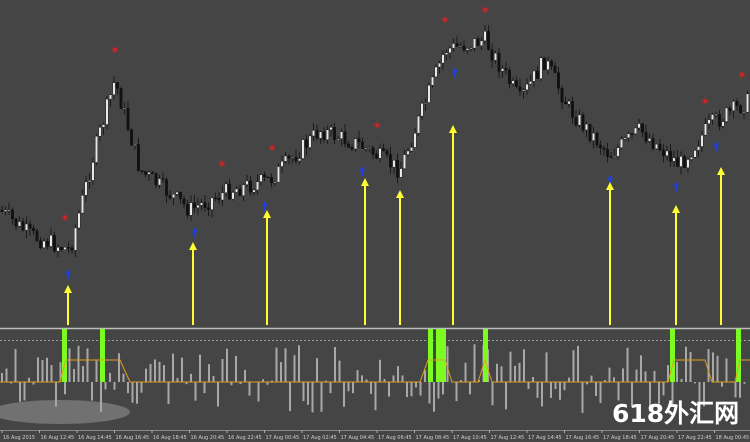  I want to click on blur-patch, so click(65, 412).